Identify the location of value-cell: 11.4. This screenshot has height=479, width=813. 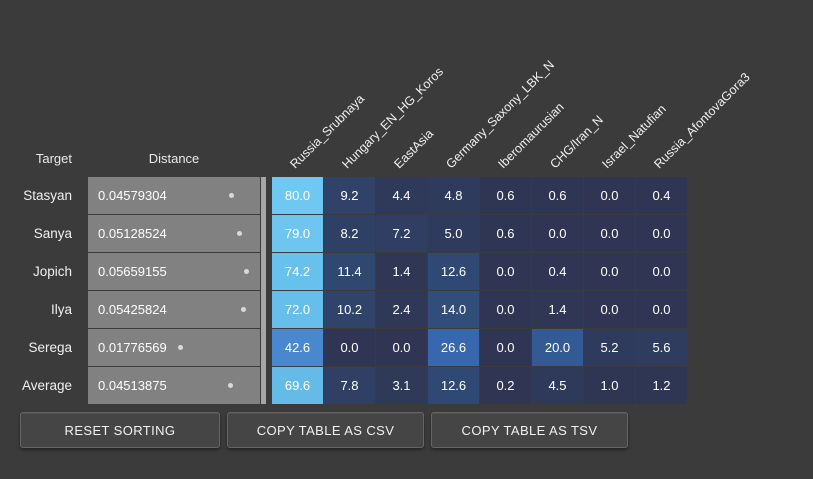
(349, 271).